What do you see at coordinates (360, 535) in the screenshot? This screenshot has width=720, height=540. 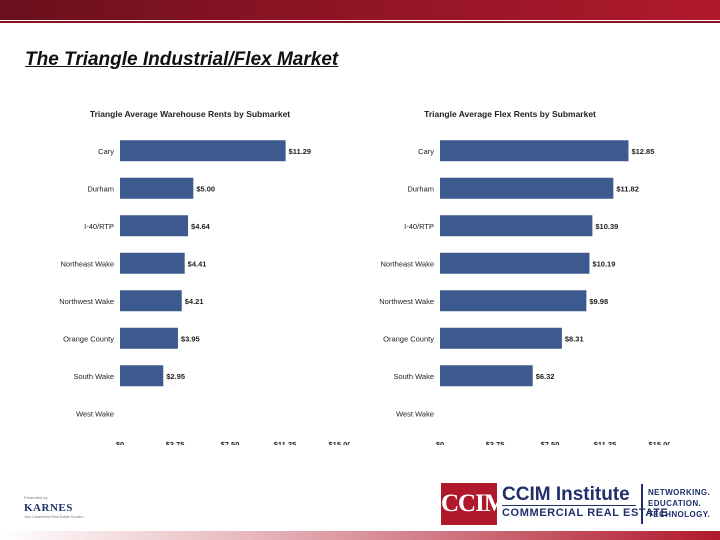 I see `bottom-banner` at bounding box center [360, 535].